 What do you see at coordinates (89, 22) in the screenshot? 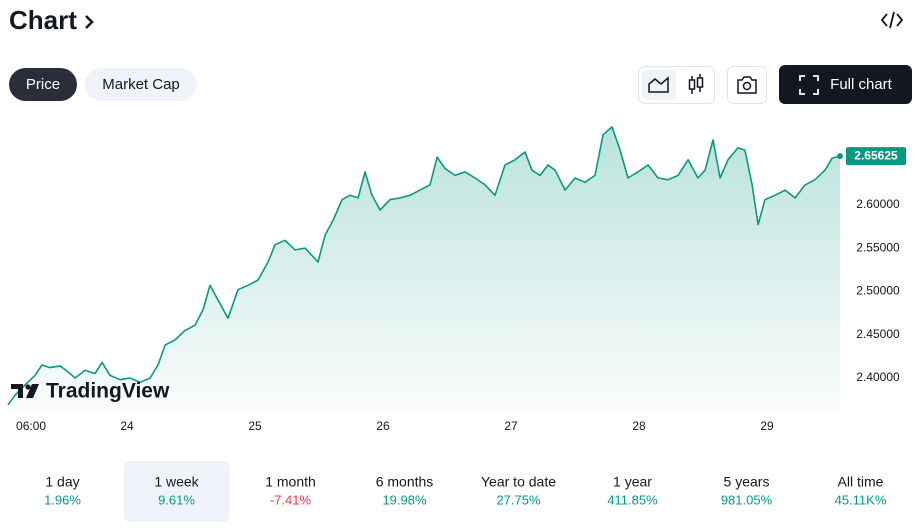
I see `title-chevron` at bounding box center [89, 22].